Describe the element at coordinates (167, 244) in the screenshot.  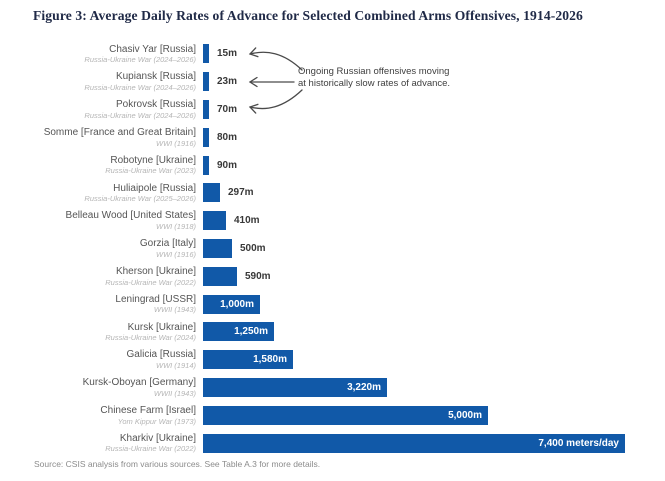
I see `offensive-label: Gorzia [Italy]` at that location.